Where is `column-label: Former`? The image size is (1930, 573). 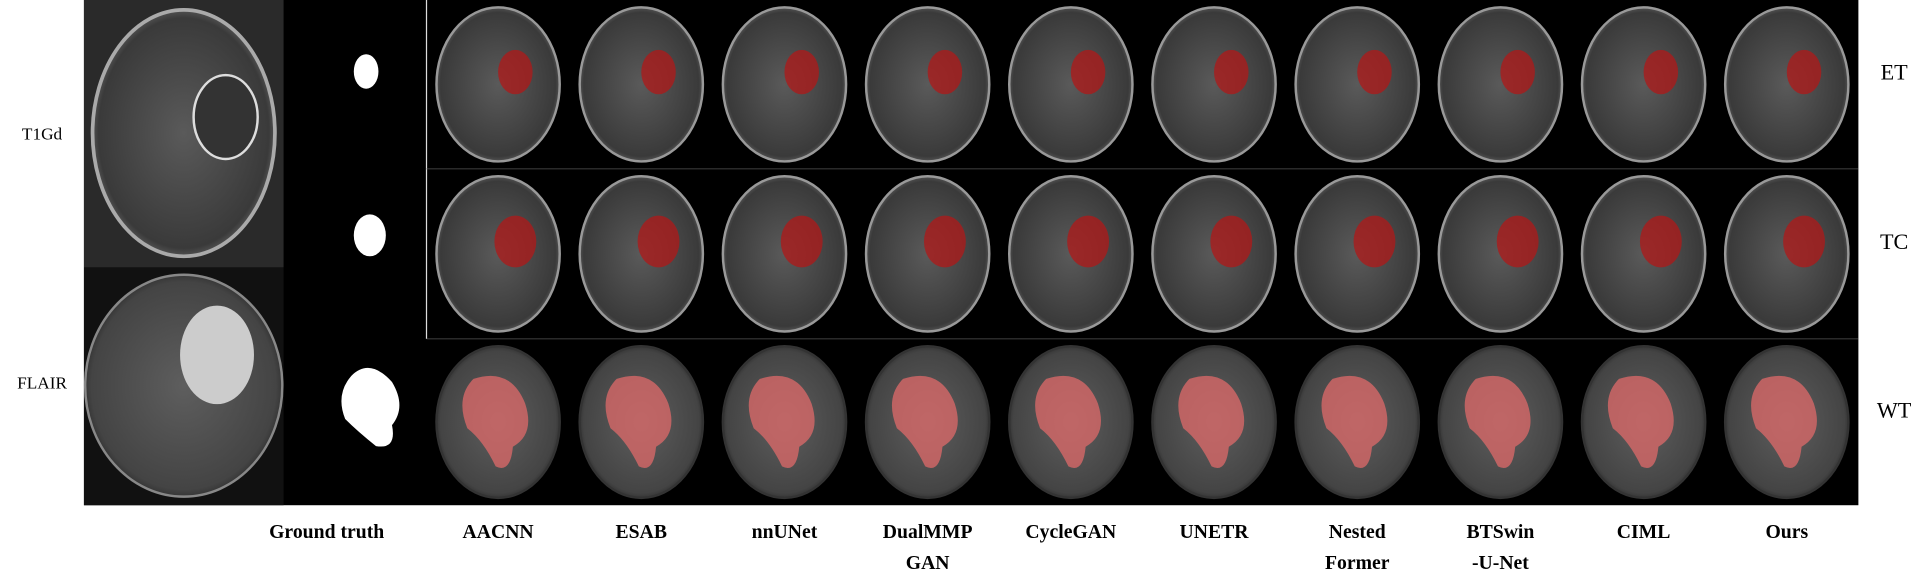 column-label: Former is located at coordinates (1357, 562).